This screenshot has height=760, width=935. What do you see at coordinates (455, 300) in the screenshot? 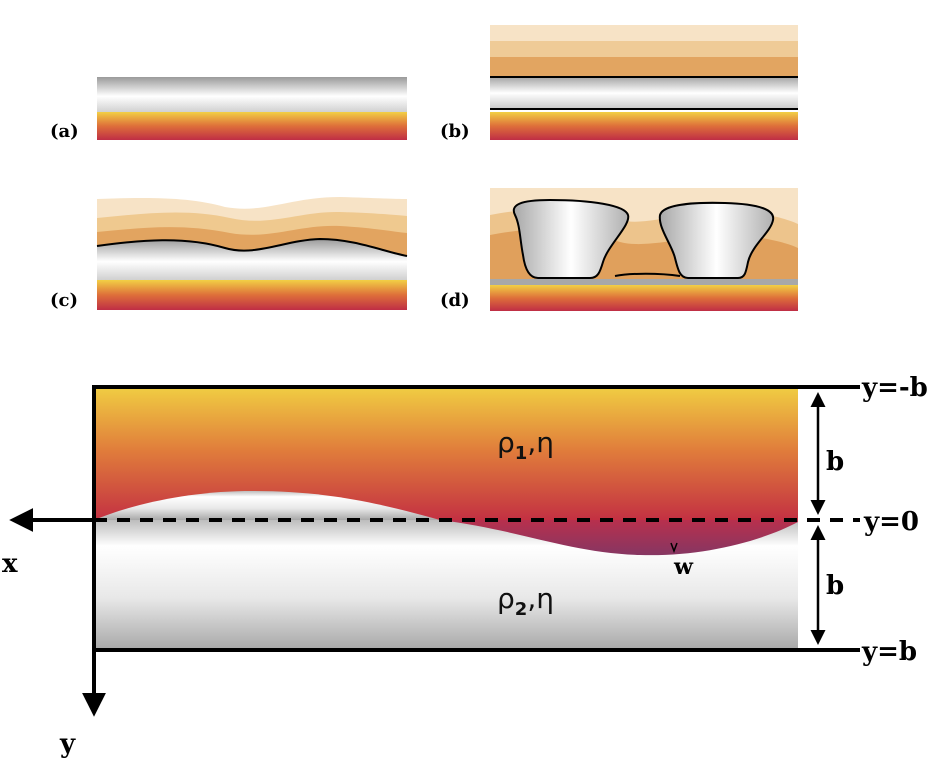
I see `panel-d-label: (d)` at bounding box center [455, 300].